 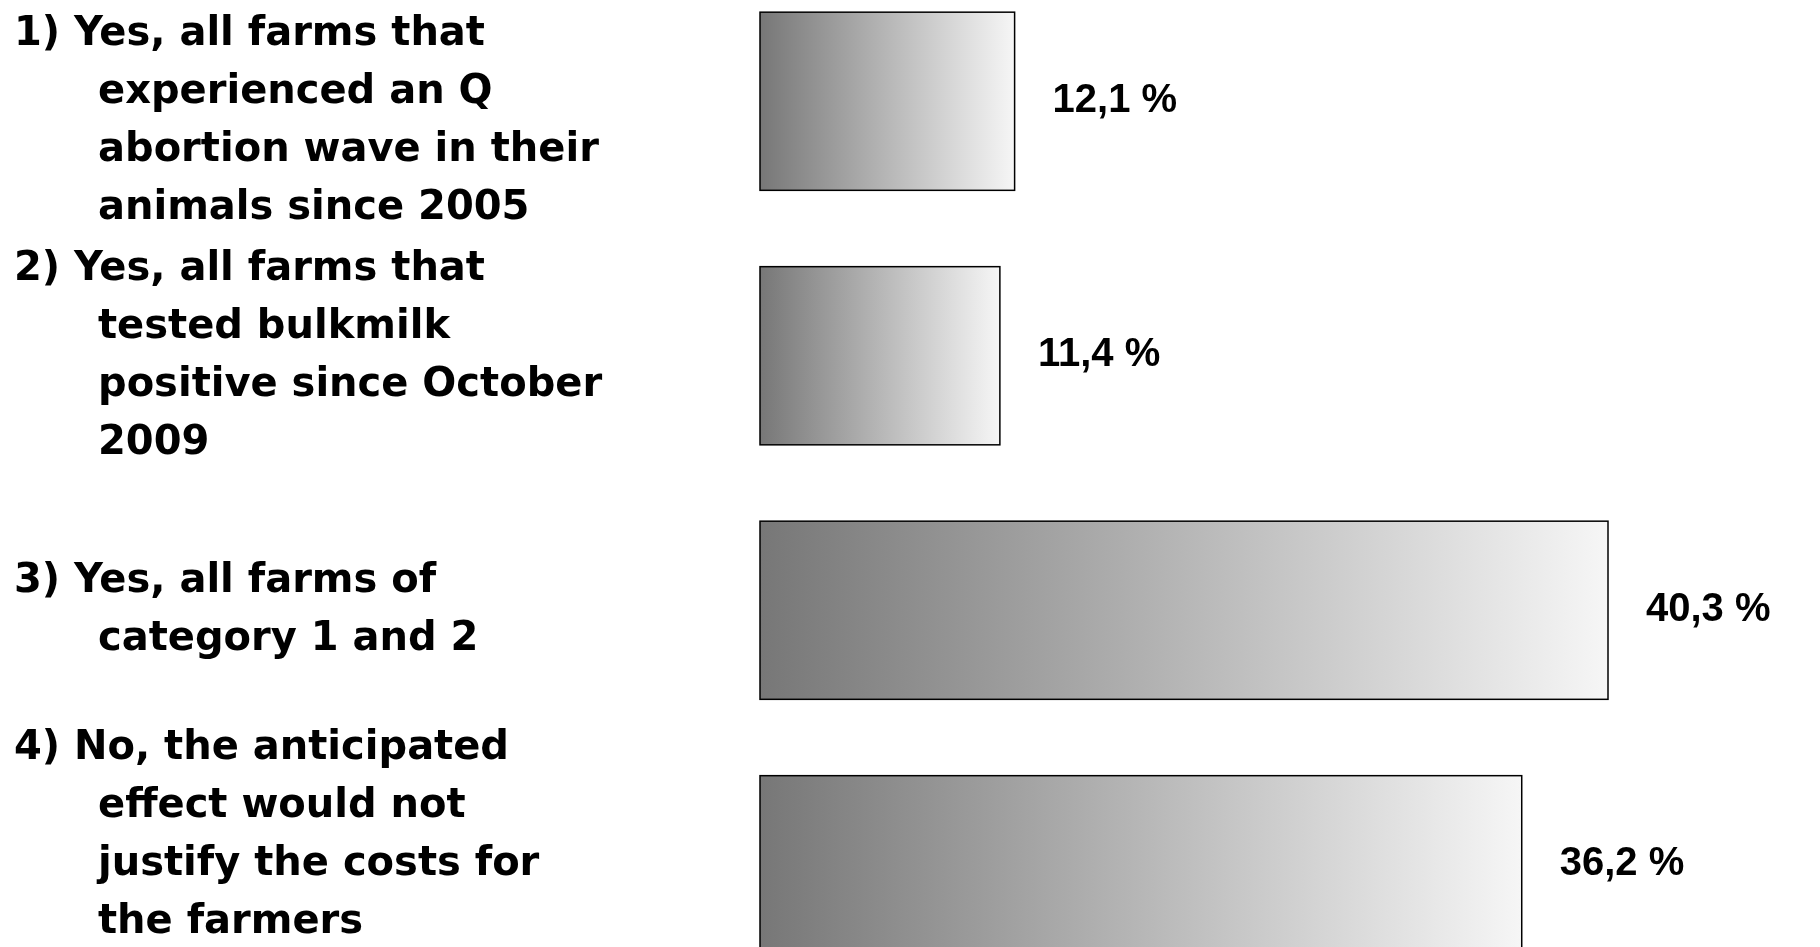 I want to click on data-label: 40,3 %, so click(x=1708, y=606).